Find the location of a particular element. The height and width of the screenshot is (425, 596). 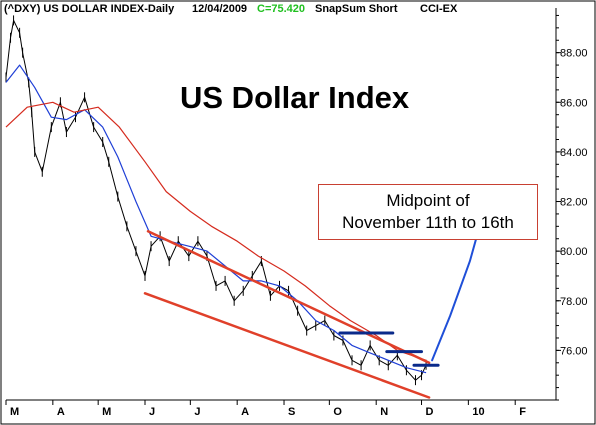

x-tick-label: 10 is located at coordinates (478, 412).